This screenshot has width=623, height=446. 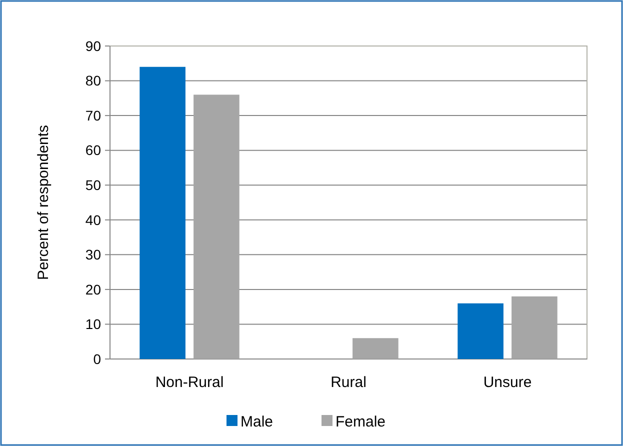 I want to click on legend-label: Male, so click(x=257, y=421).